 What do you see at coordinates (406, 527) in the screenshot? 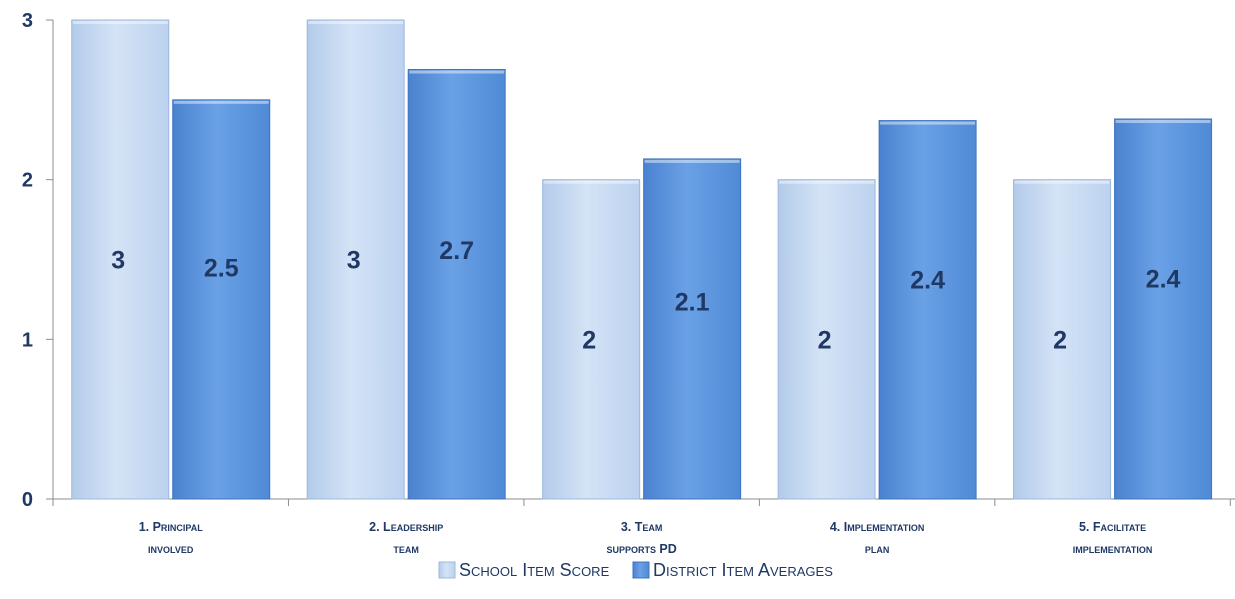
I see `x-category-label: 2. Leadership` at bounding box center [406, 527].